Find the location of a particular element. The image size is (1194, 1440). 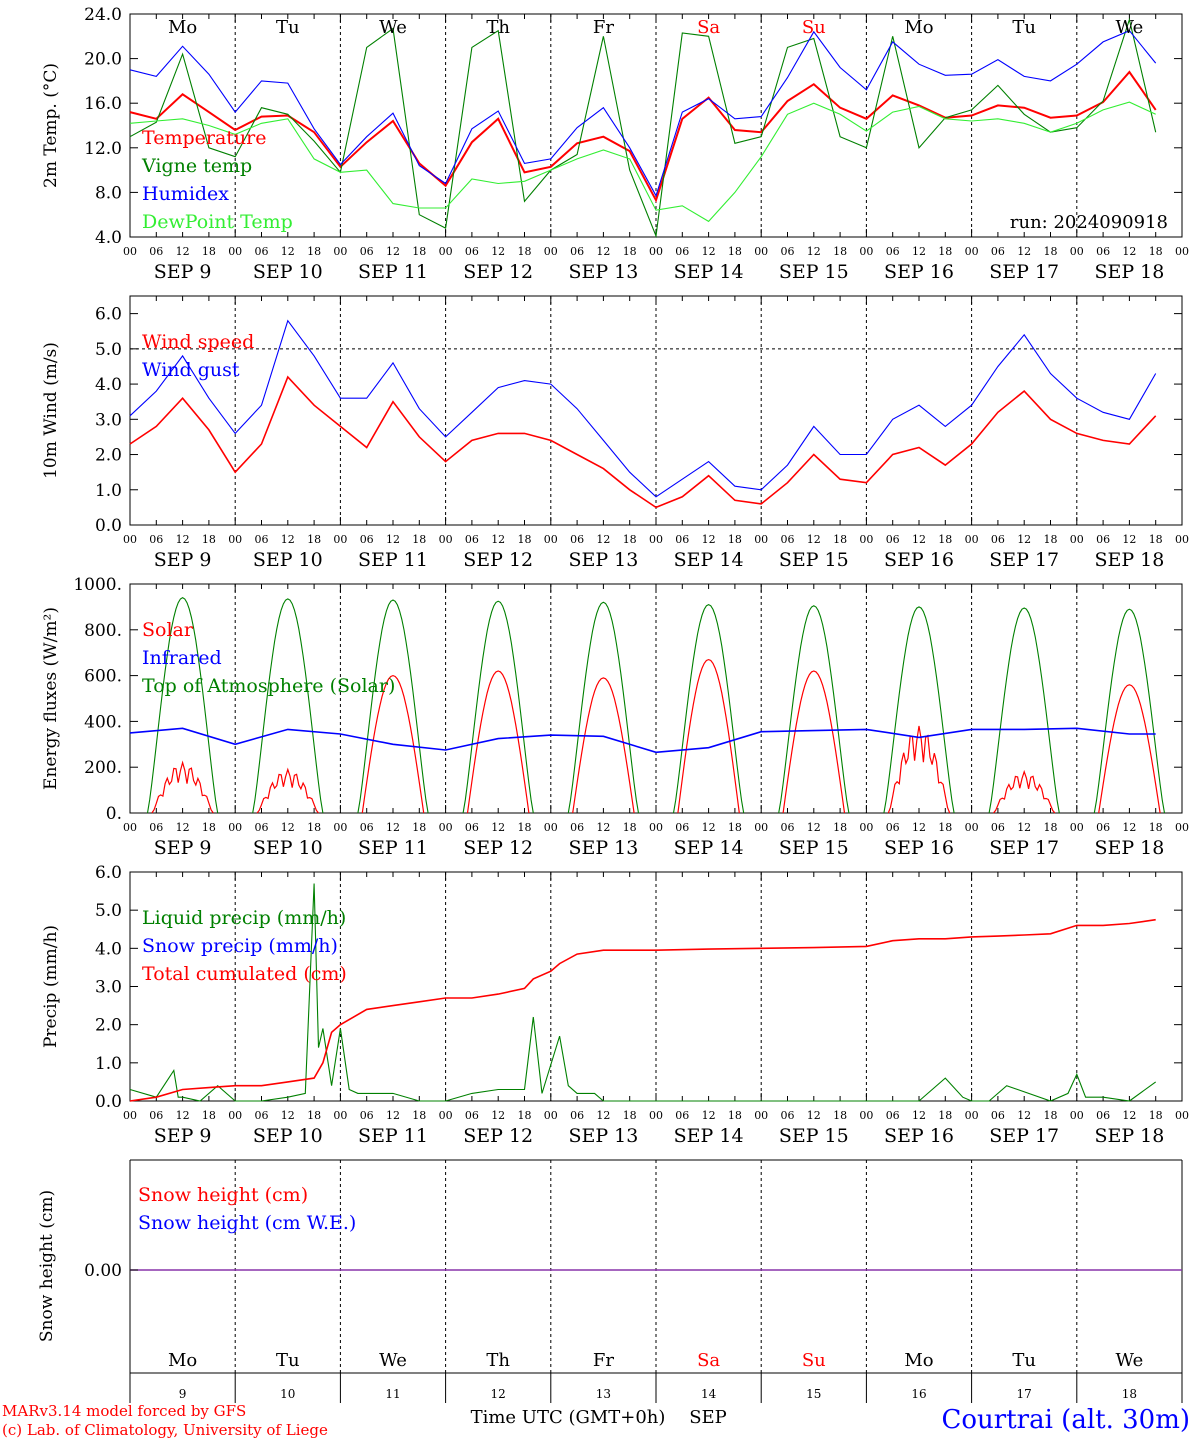

legend-entry: Top of Atmosphere (Solar) is located at coordinates (268, 686).